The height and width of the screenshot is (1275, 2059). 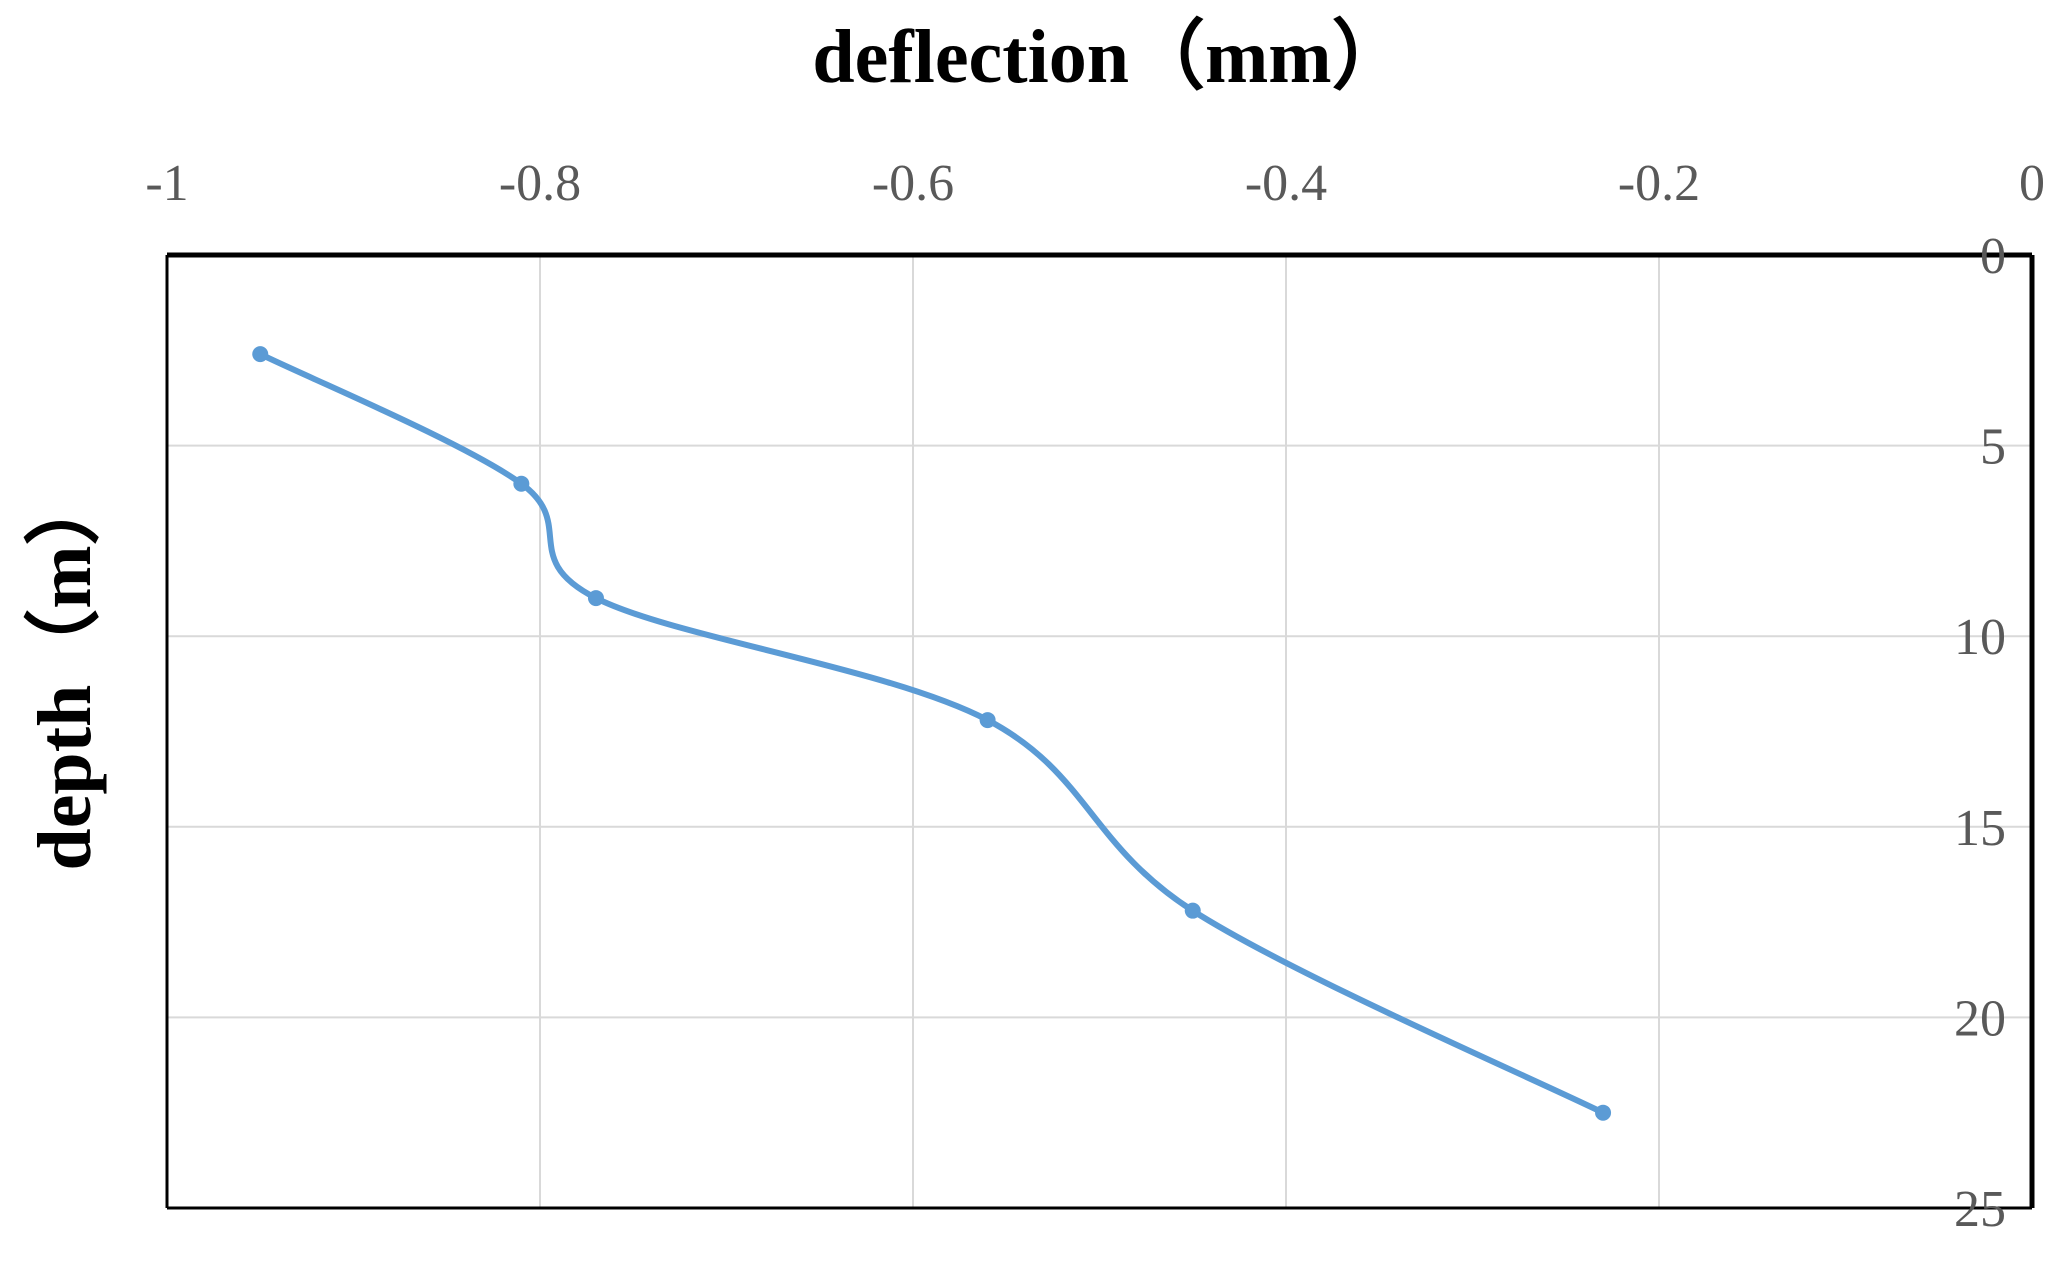 What do you see at coordinates (913, 183) in the screenshot?
I see `x-tick-label: -0.6` at bounding box center [913, 183].